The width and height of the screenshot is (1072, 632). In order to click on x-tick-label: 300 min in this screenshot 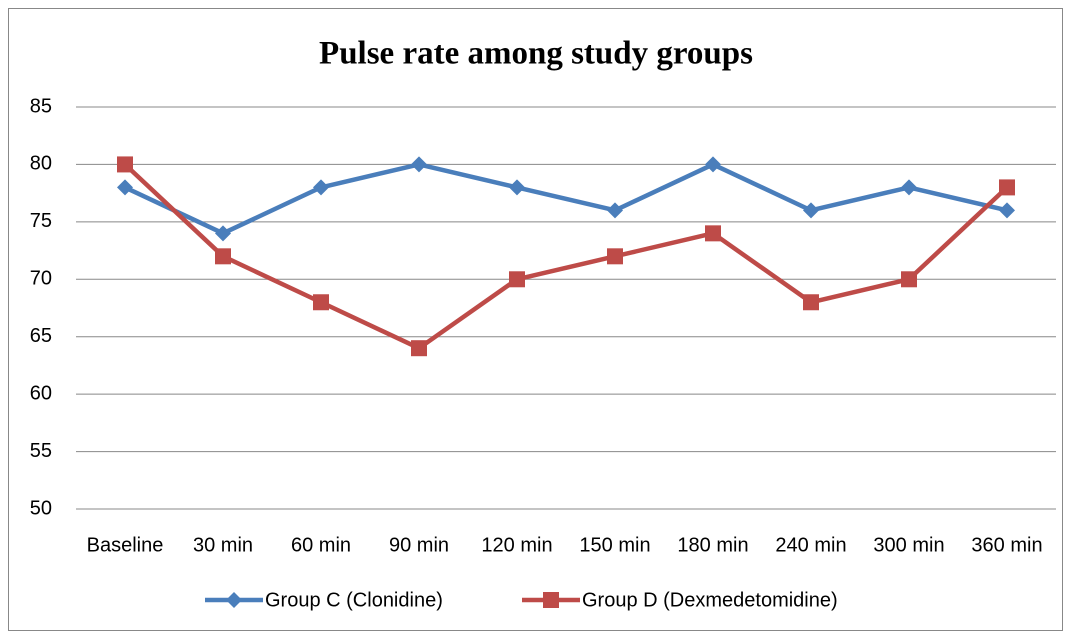, I will do `click(908, 545)`.